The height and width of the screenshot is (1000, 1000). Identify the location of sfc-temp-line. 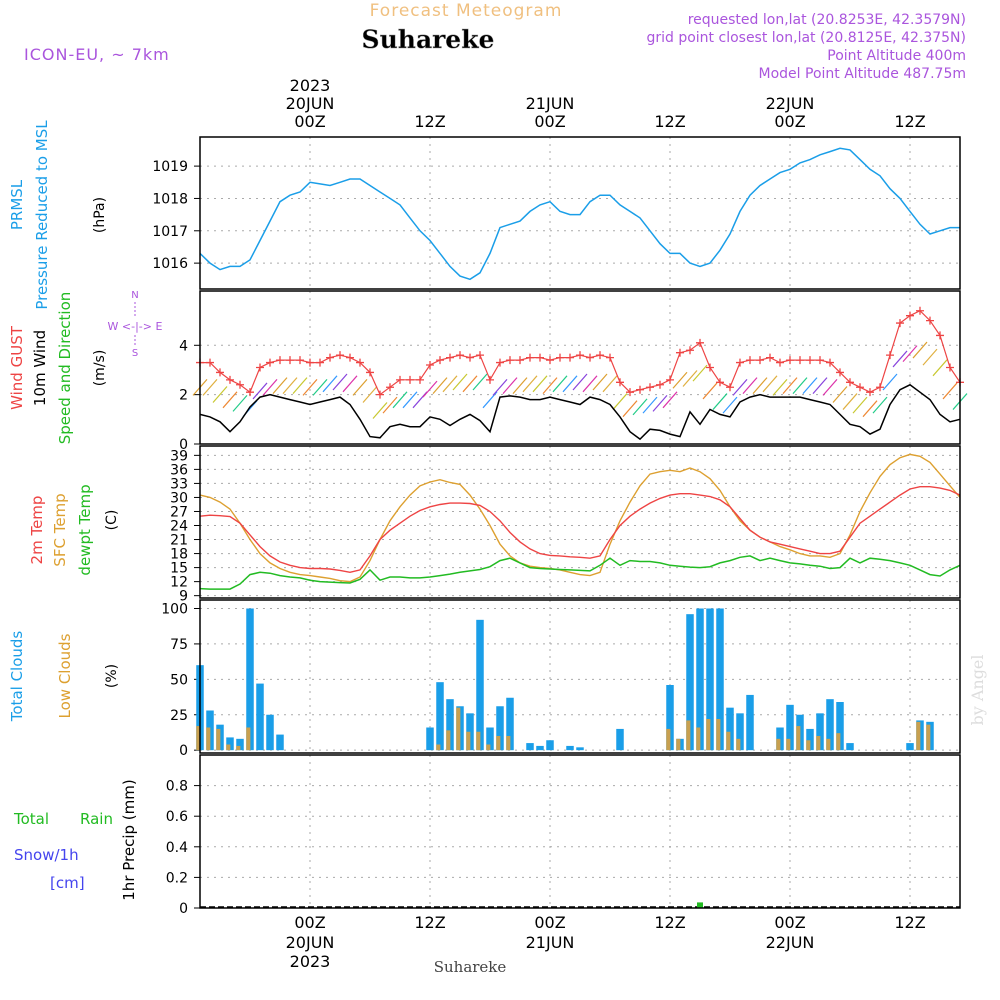
(580, 518).